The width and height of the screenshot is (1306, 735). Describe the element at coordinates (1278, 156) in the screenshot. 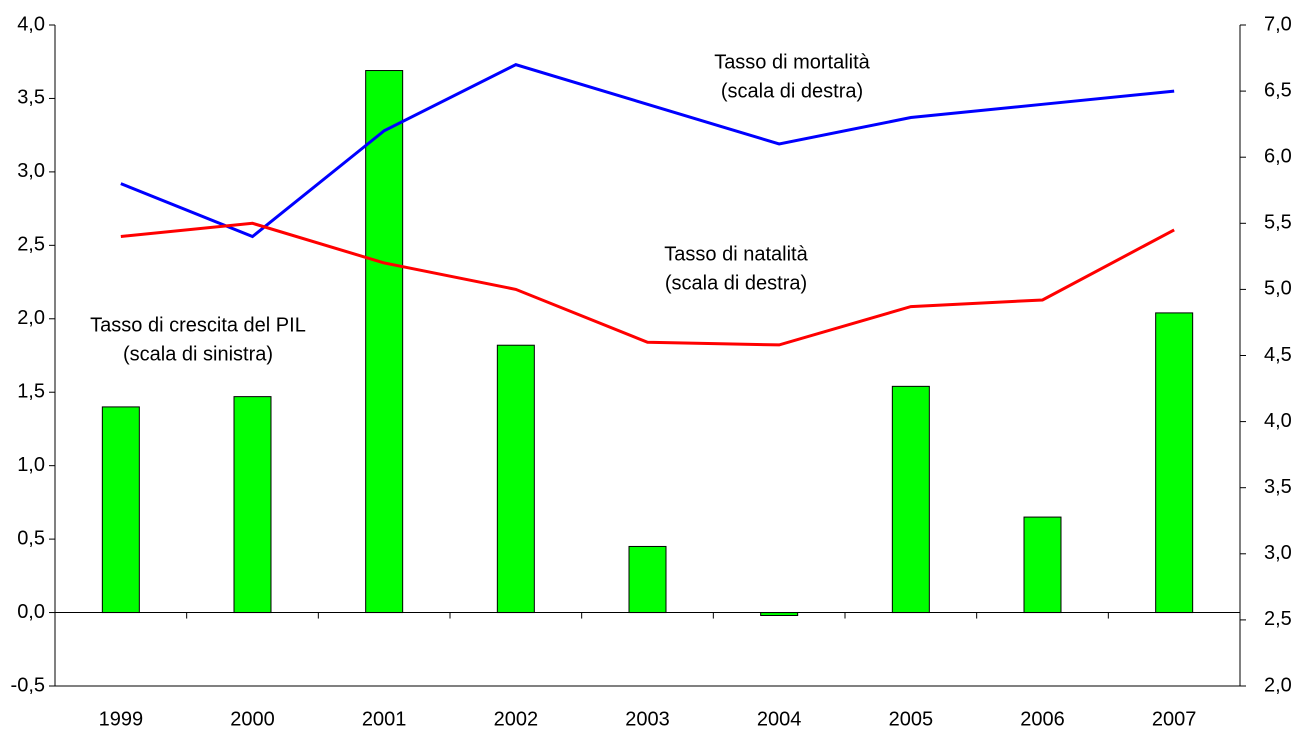

I see `y2-tick-label: 6,0` at that location.